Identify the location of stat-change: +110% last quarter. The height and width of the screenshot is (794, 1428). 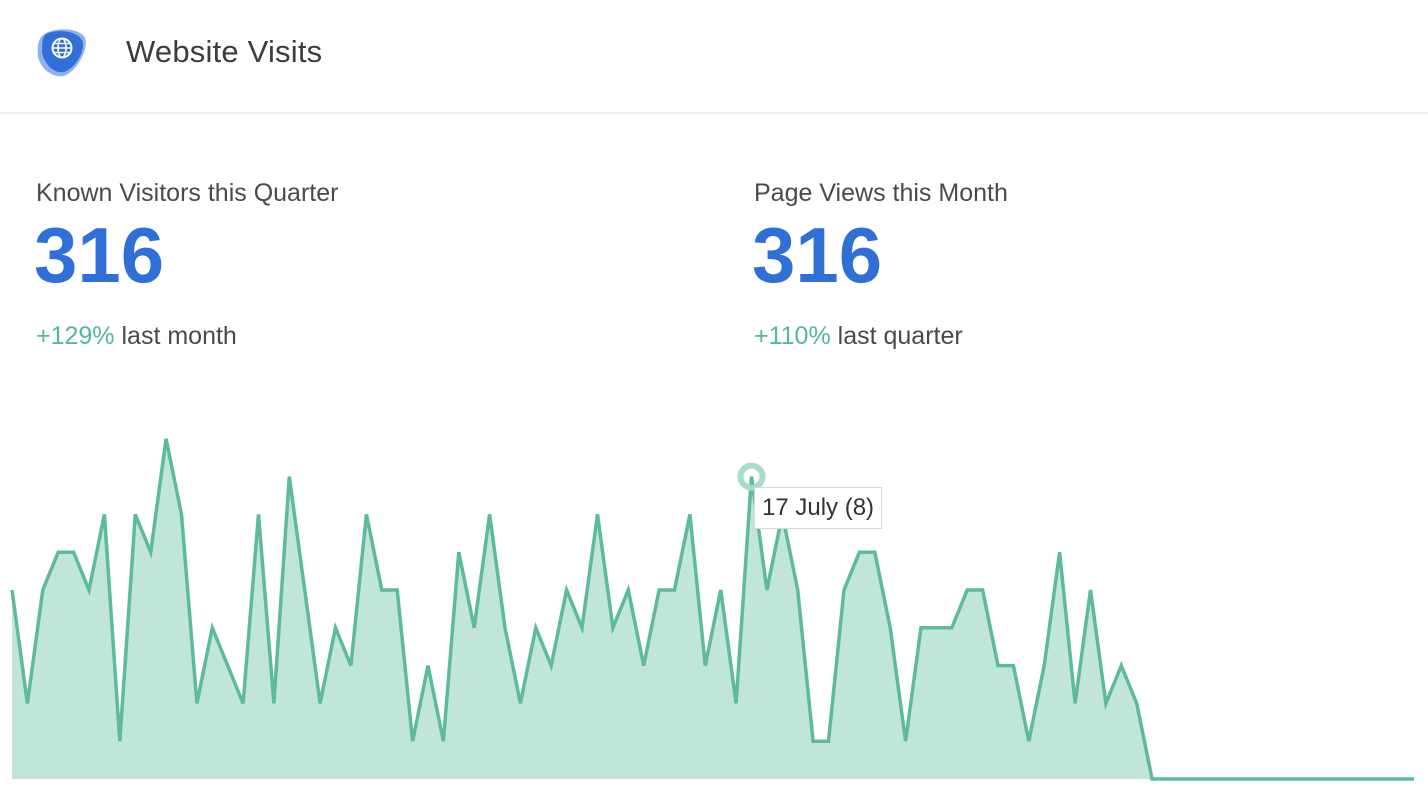
(881, 336).